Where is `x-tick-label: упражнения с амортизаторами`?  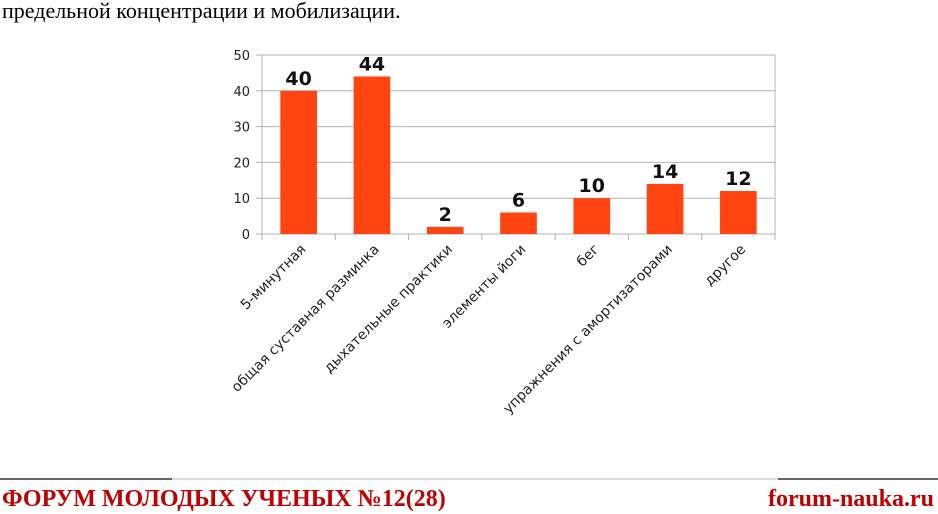
x-tick-label: упражнения с амортизаторами is located at coordinates (588, 330).